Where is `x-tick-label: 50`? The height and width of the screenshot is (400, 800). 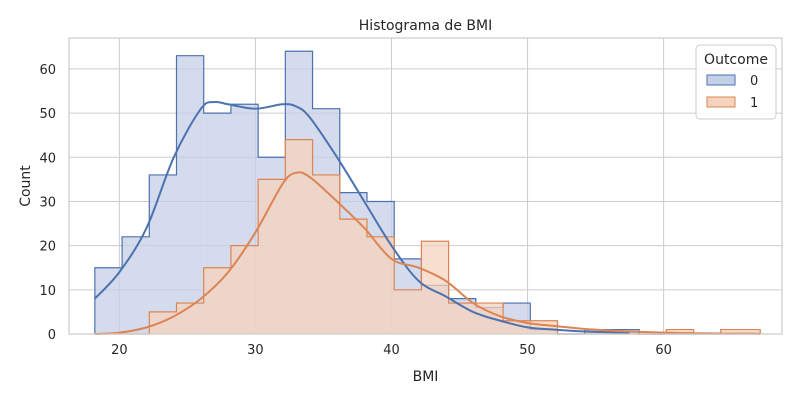 x-tick-label: 50 is located at coordinates (527, 350).